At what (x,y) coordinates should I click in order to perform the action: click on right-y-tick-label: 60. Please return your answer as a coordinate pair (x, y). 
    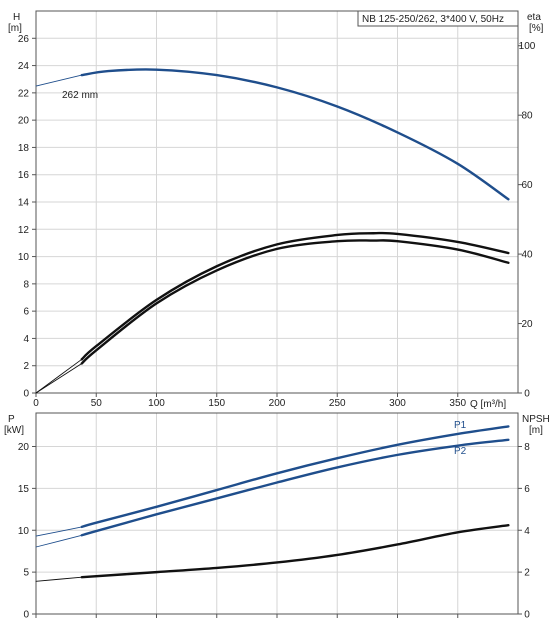
    Looking at the image, I should click on (527, 185).